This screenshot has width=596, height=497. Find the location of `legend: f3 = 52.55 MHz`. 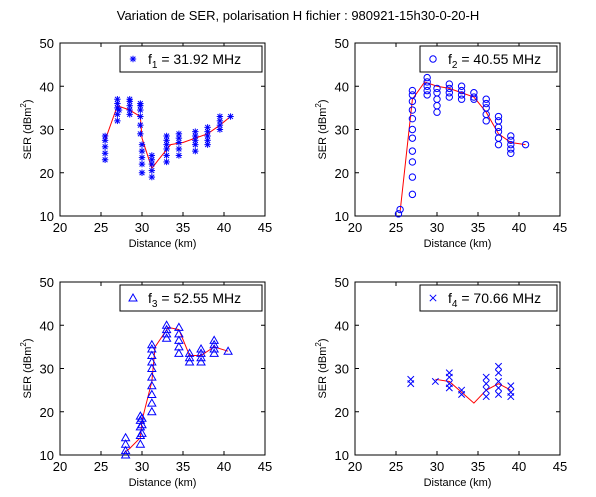

legend: f3 = 52.55 MHz is located at coordinates (191, 298).